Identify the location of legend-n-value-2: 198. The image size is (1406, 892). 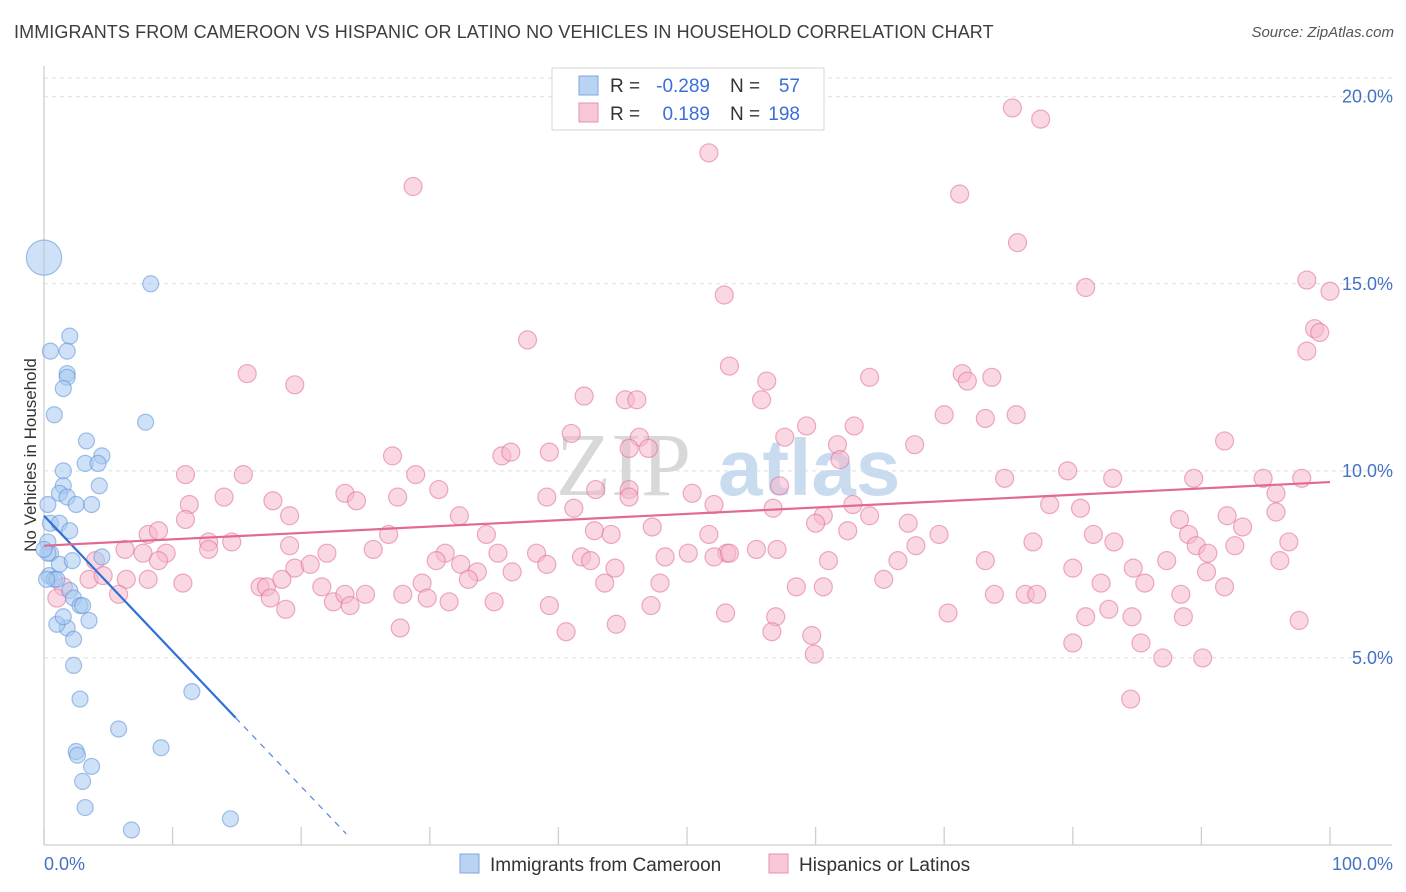
(784, 114).